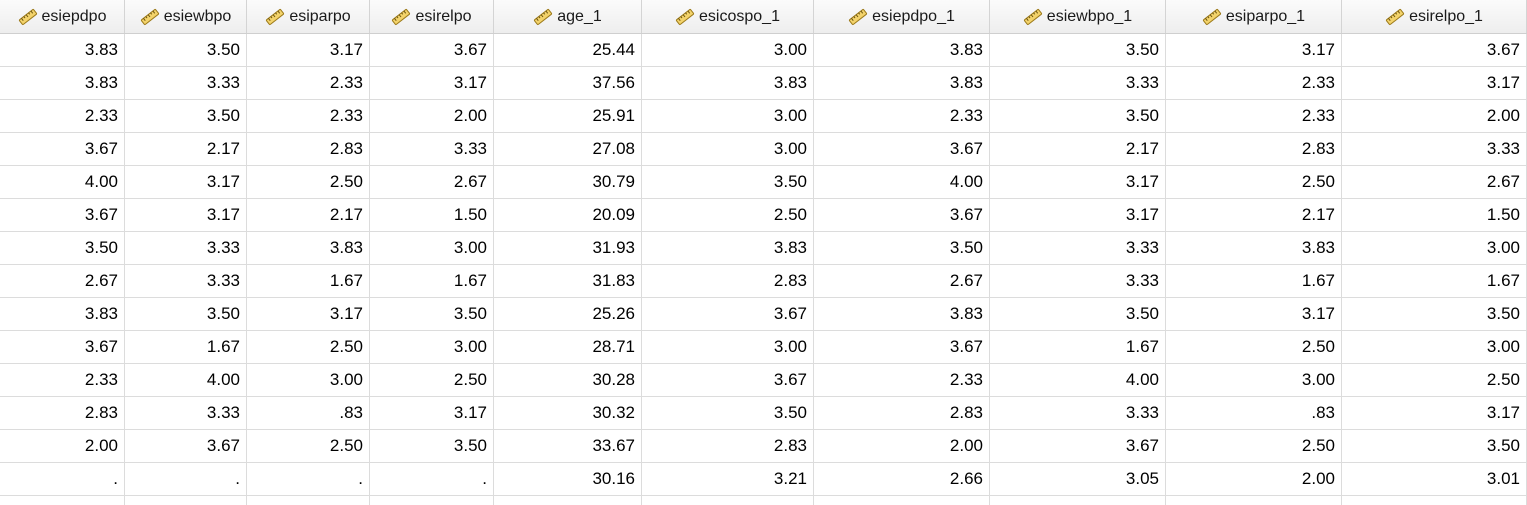 This screenshot has height=505, width=1527. What do you see at coordinates (568, 182) in the screenshot?
I see `table-cell: 30.79` at bounding box center [568, 182].